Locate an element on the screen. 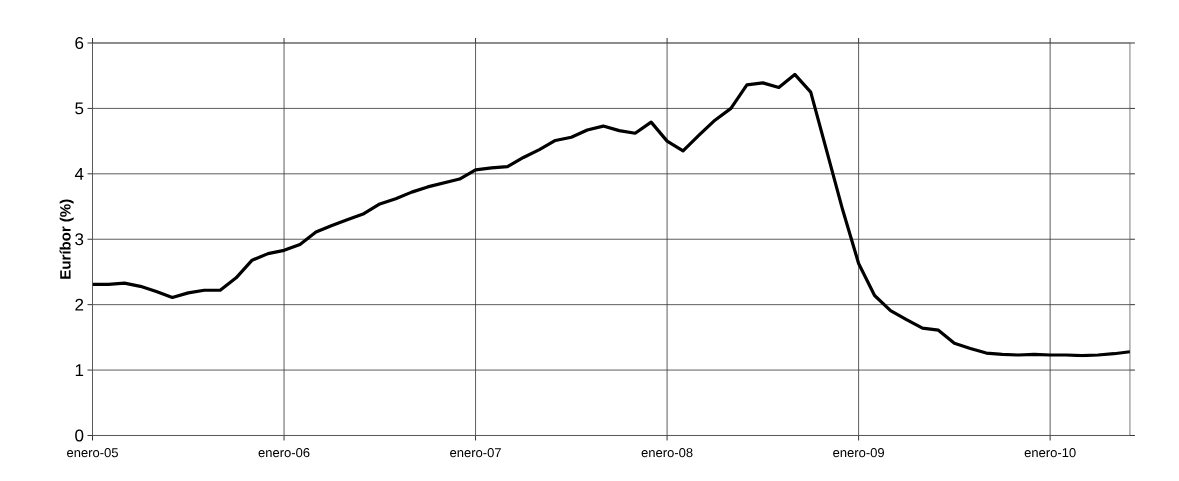 The image size is (1179, 481). y-axis-title: Euríbor (%) is located at coordinates (66, 239).